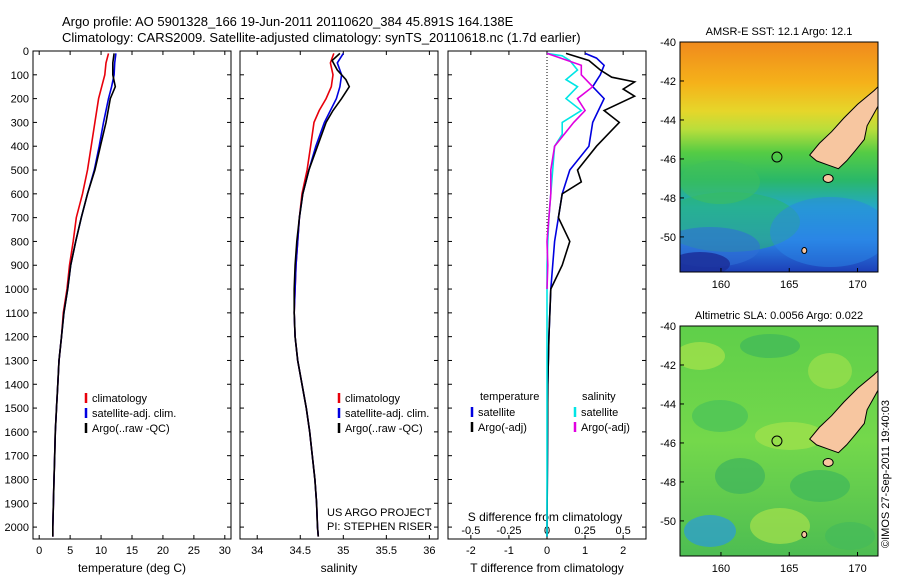 This screenshot has height=580, width=900. Describe the element at coordinates (545, 517) in the screenshot. I see `s-axis-label: S difference from climatology` at that location.